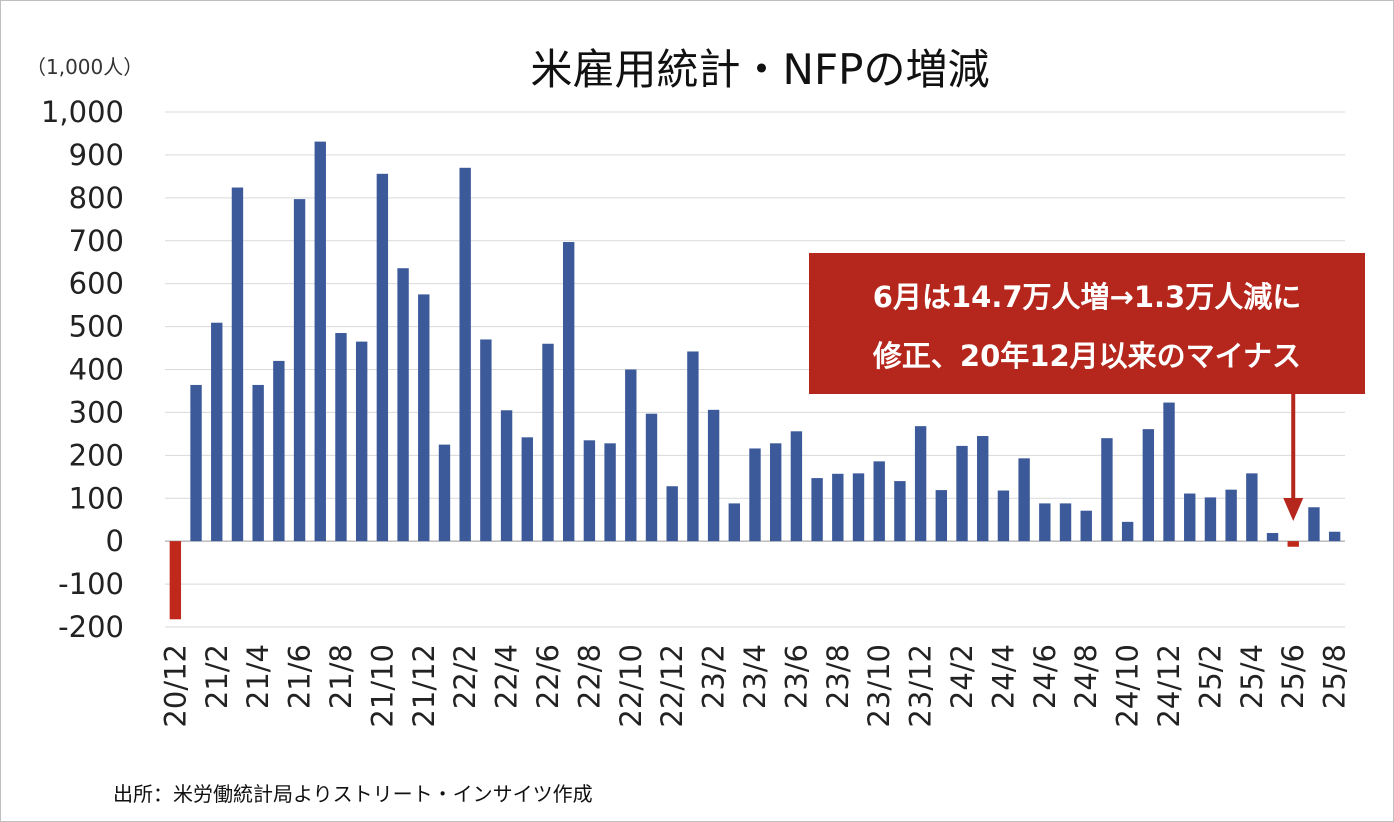 The image size is (1394, 822). I want to click on x-tick-label: 24/10, so click(1128, 686).